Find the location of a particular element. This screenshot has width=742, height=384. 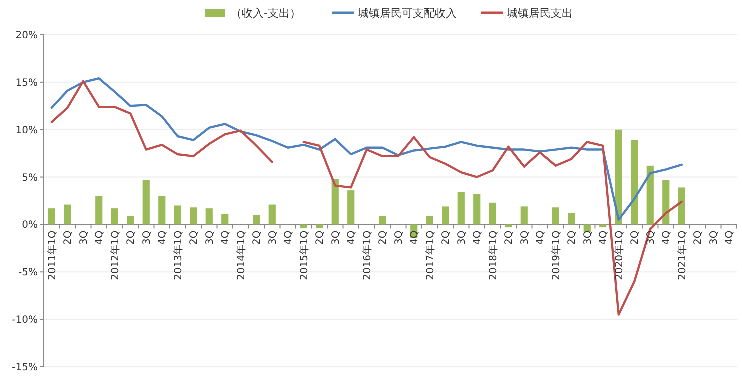

y-tick-label: 5% is located at coordinates (30, 178).